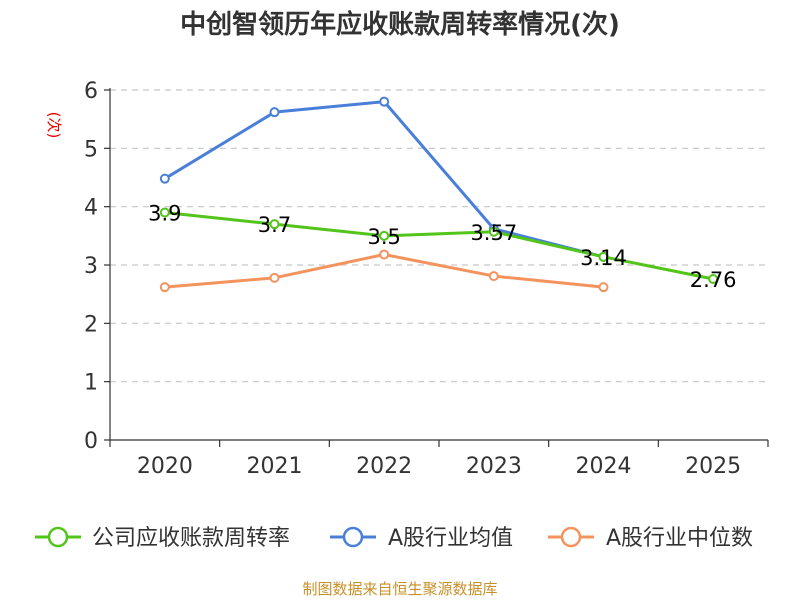 The image size is (800, 600). Describe the element at coordinates (450, 538) in the screenshot. I see `legend-label: A股行业均值` at that location.